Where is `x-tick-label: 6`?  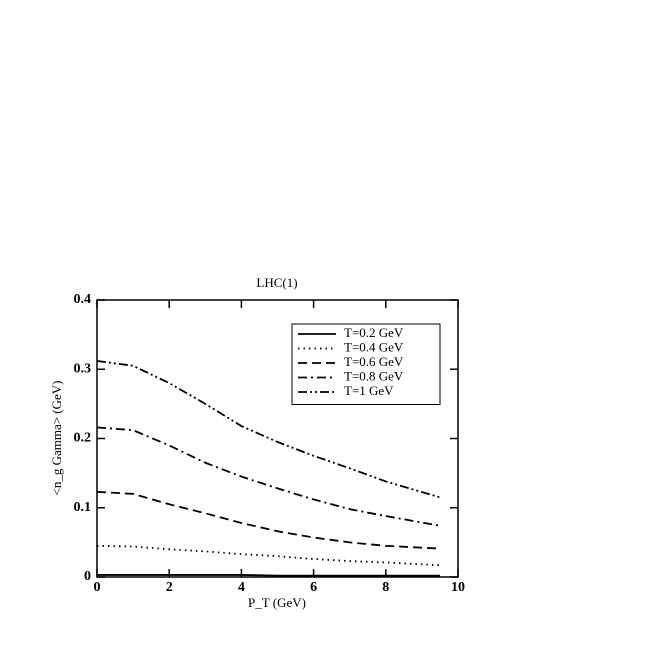
x-tick-label: 6 is located at coordinates (313, 587).